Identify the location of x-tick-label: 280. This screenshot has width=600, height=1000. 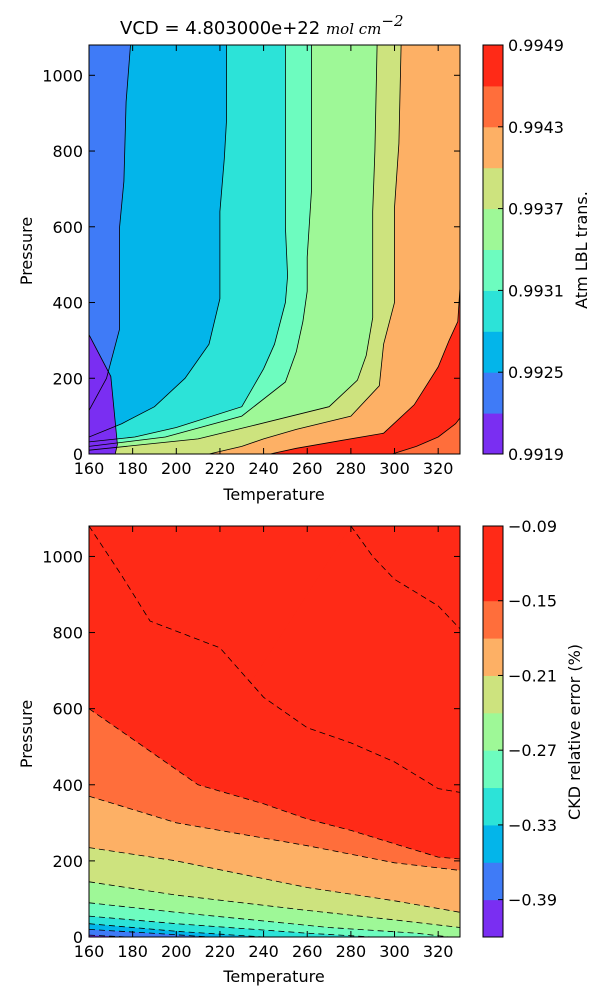
(351, 468).